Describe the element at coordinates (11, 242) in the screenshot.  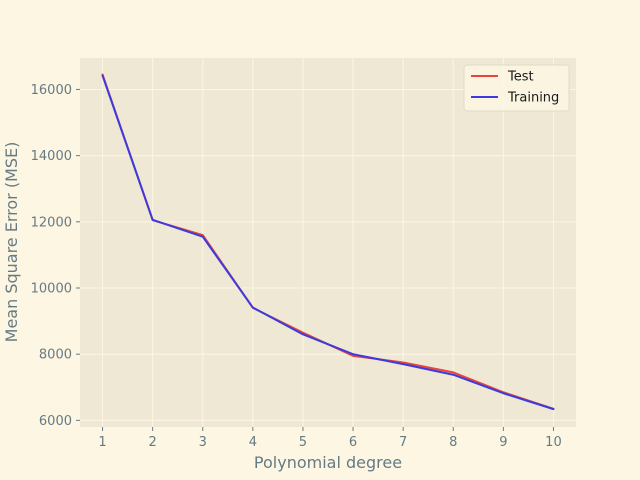
I see `y-axis-label: Mean Square Error (MSE)` at that location.